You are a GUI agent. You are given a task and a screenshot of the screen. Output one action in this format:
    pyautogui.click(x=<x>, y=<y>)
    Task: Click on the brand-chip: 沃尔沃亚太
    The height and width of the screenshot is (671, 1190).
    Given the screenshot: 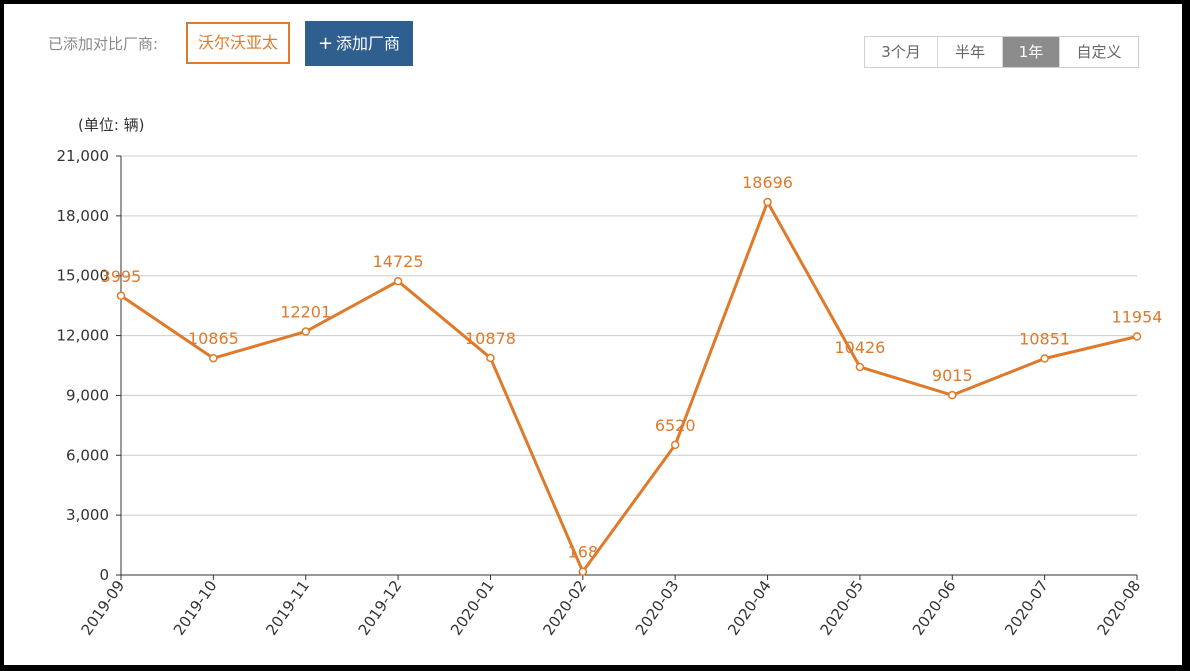 What is the action you would take?
    pyautogui.click(x=238, y=43)
    